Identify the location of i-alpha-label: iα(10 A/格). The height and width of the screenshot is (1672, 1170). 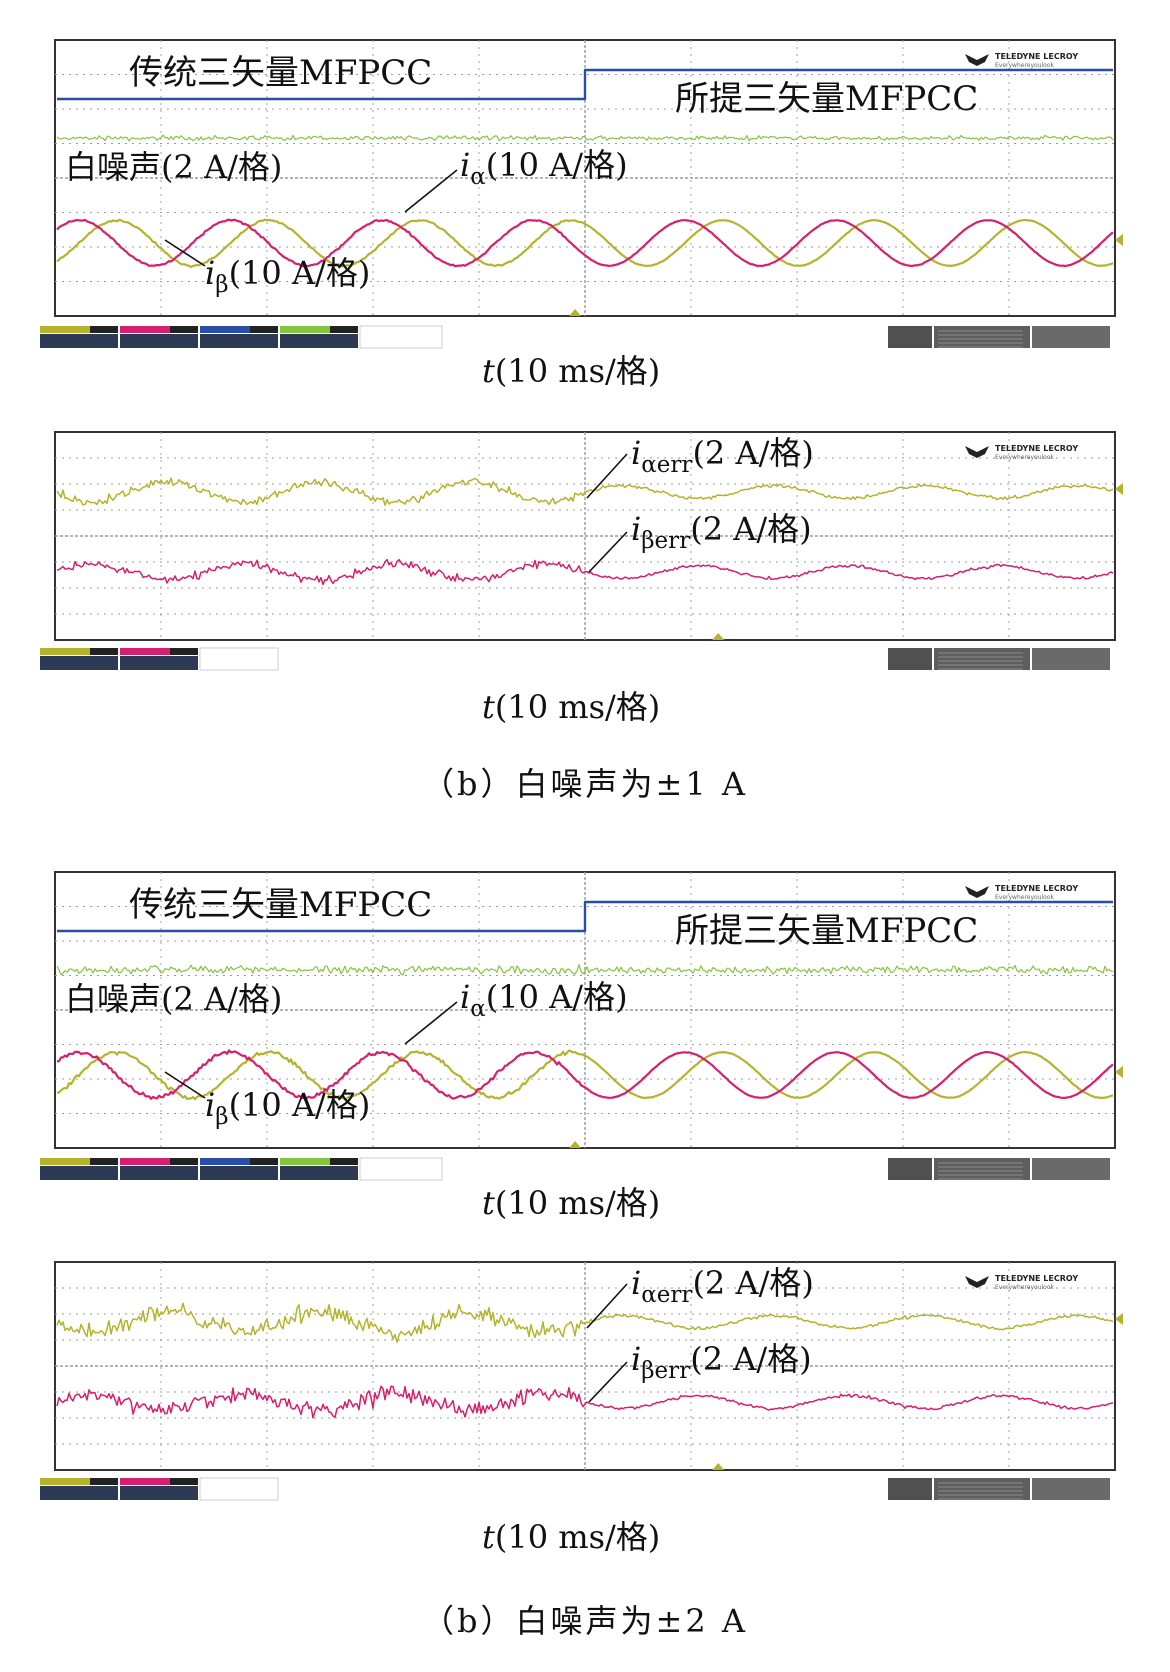
(544, 1000).